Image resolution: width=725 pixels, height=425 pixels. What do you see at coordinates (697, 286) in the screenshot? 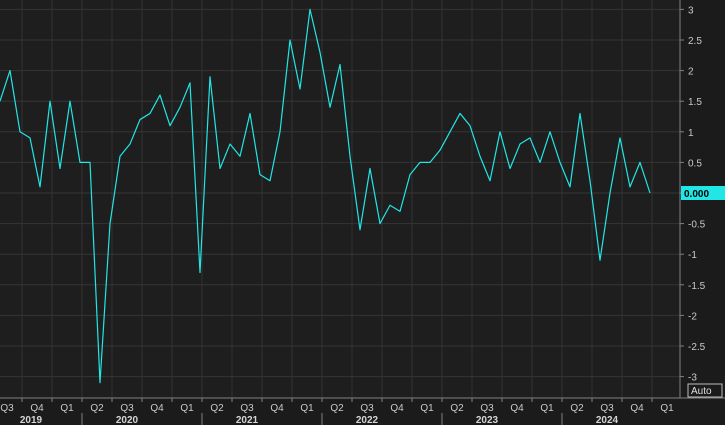
I see `y-tick-label: -1.5` at bounding box center [697, 286].